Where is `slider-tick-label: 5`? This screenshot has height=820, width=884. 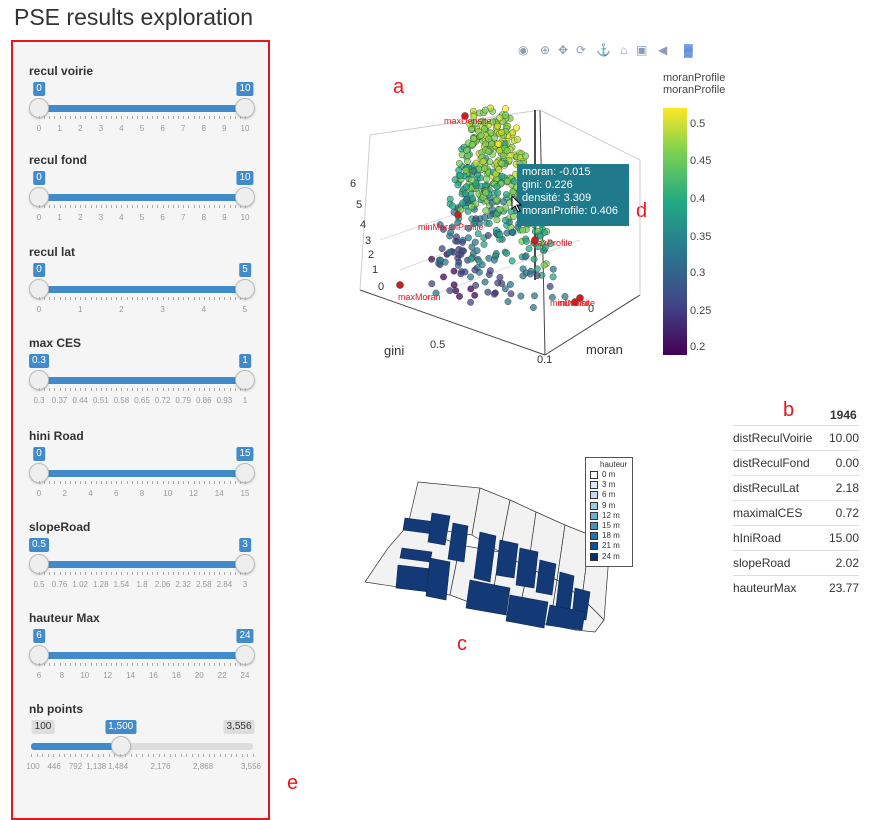 slider-tick-label: 5 is located at coordinates (142, 217).